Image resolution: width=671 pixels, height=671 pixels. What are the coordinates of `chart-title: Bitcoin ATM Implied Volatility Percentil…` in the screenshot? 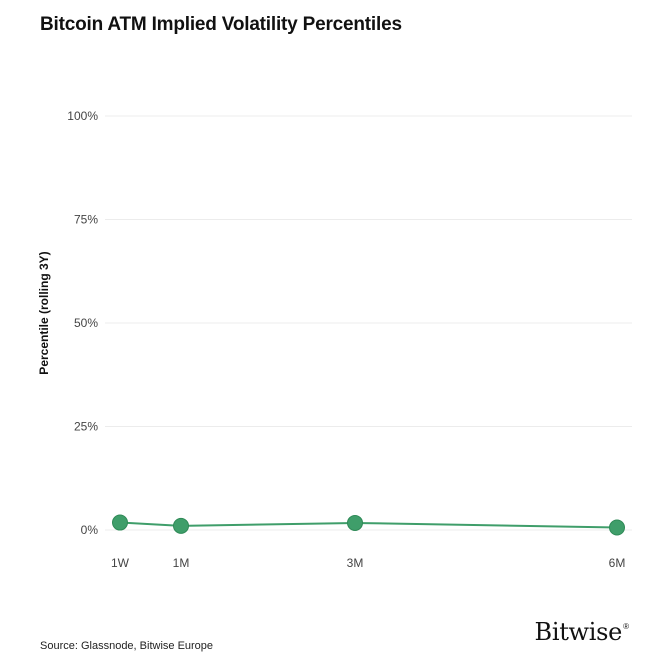 It's located at (221, 24).